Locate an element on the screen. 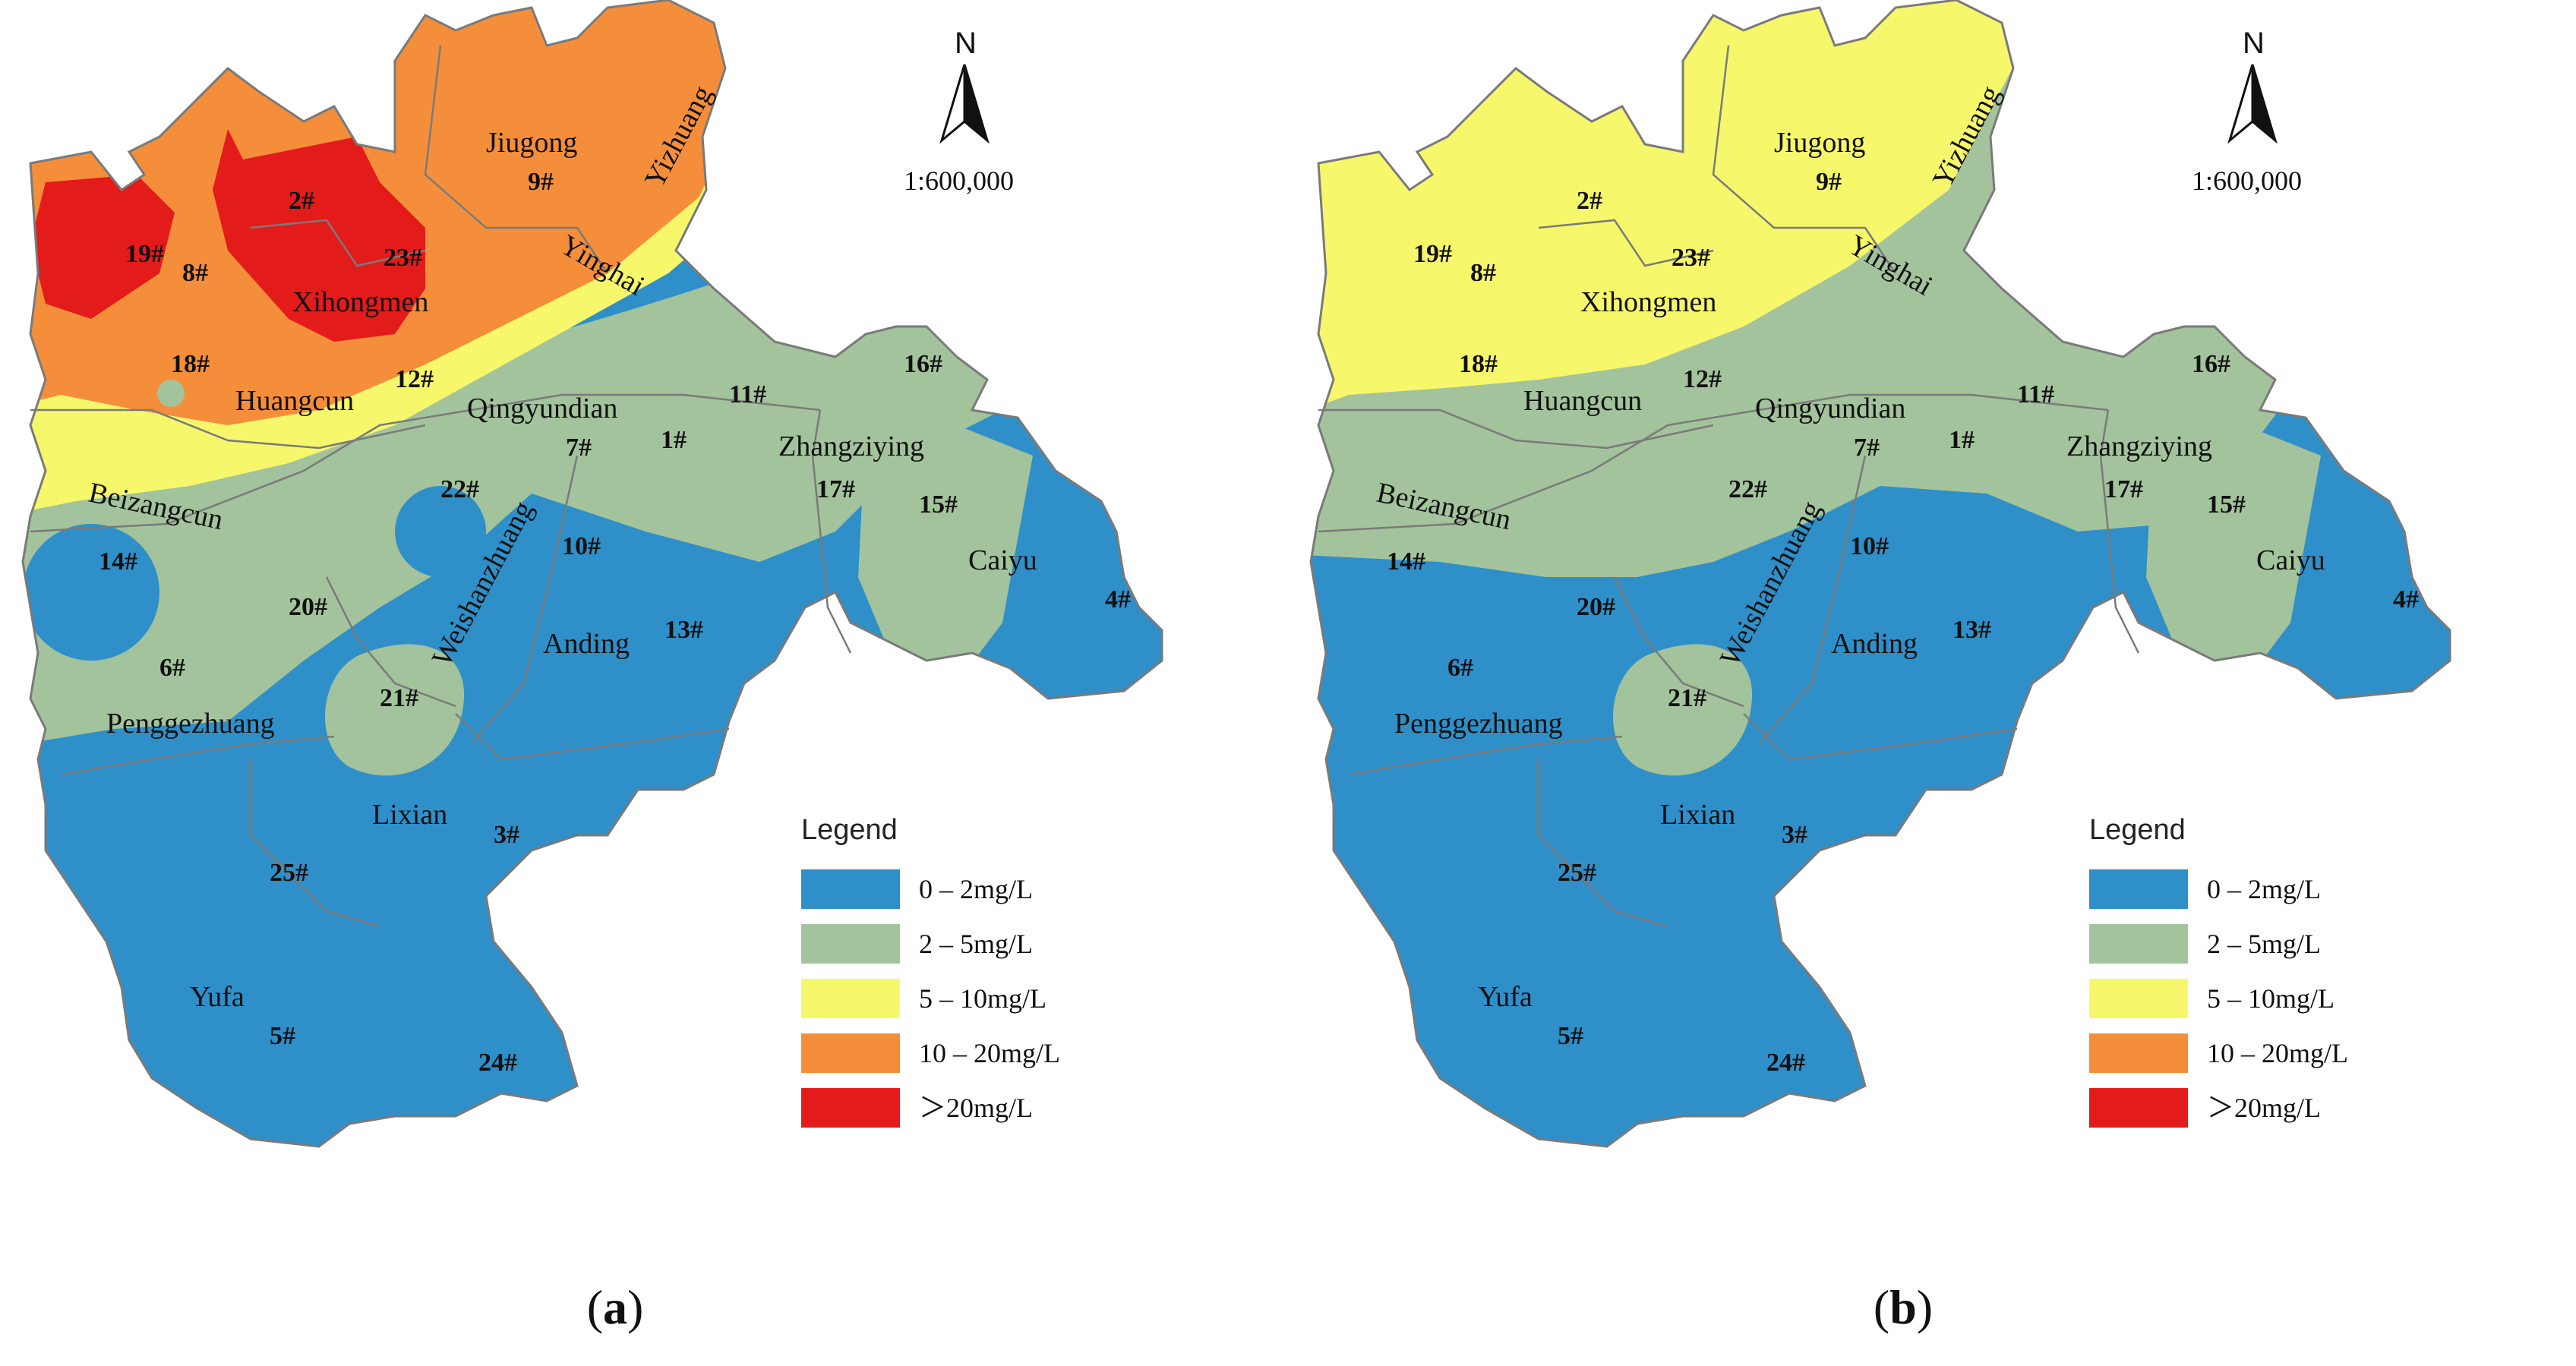 This screenshot has height=1366, width=2576. panel-label-b: (b) is located at coordinates (1903, 1307).